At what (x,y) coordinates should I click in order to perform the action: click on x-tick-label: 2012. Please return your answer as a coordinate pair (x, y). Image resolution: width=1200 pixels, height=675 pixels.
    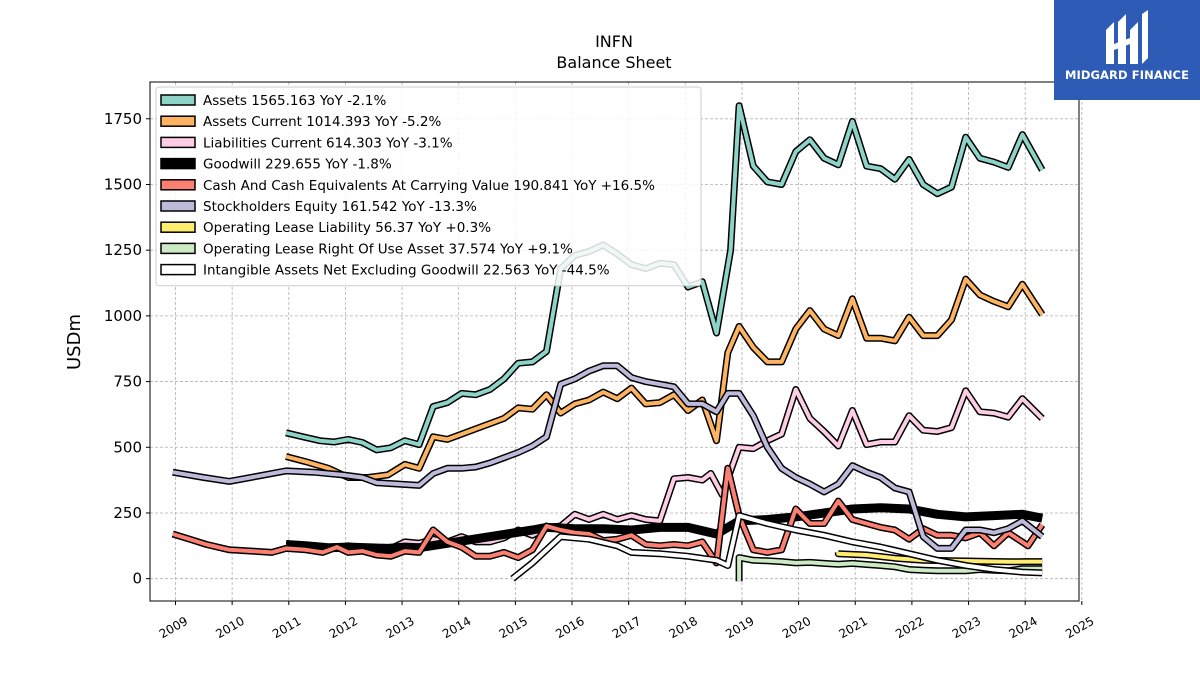
    Looking at the image, I should click on (343, 627).